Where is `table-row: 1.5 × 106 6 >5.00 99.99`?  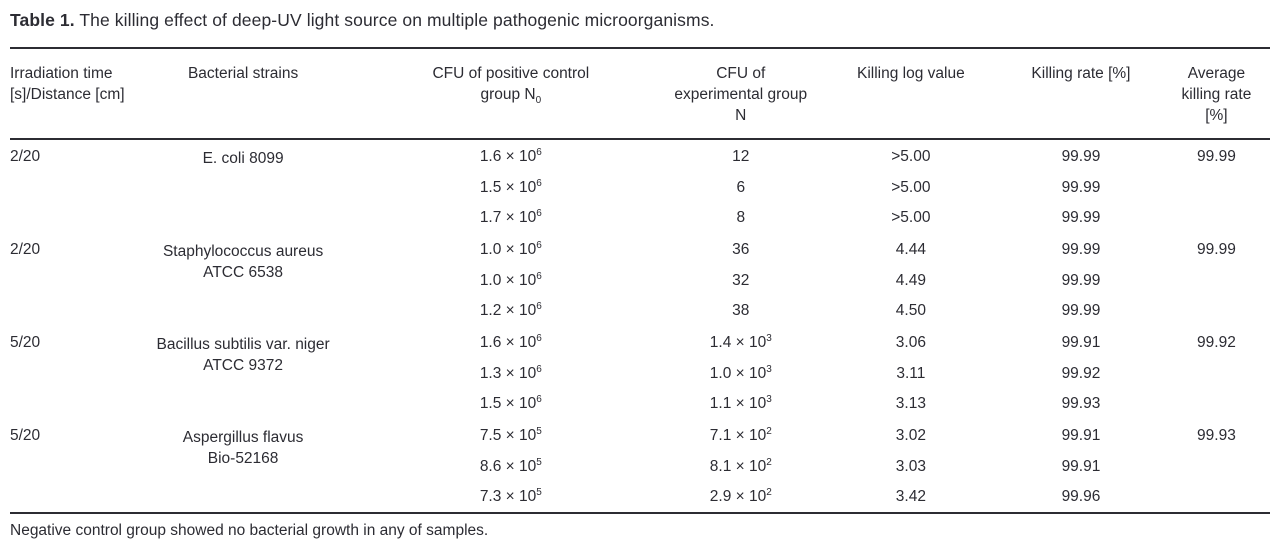 table-row: 1.5 × 106 6 >5.00 99.99 is located at coordinates (640, 188).